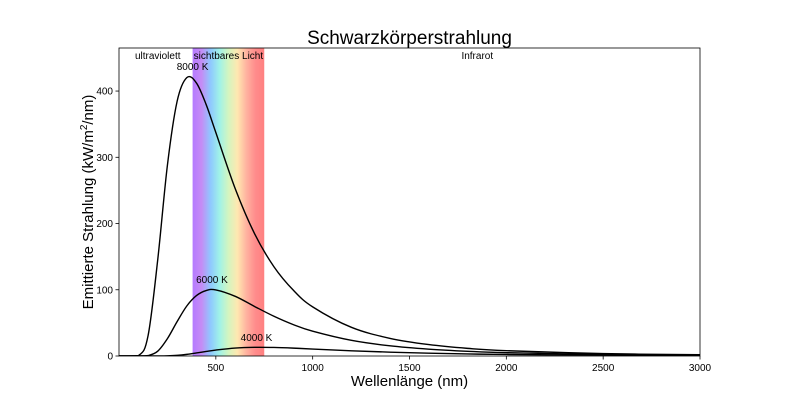 The height and width of the screenshot is (405, 800). I want to click on chart-title: Schwarzkörperstrahlung, so click(409, 38).